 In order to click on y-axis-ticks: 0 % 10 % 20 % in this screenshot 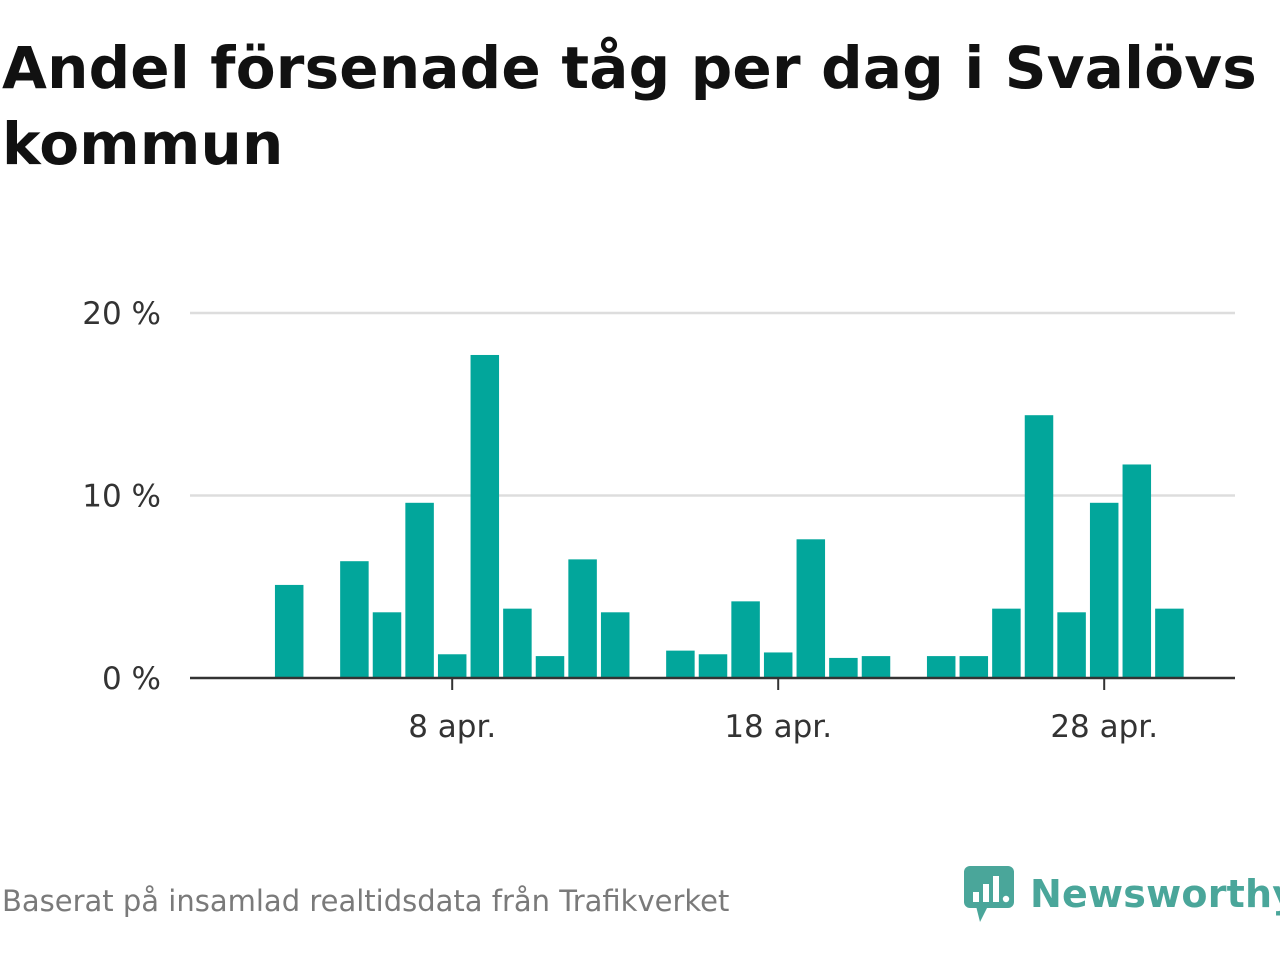, I will do `click(121, 496)`.